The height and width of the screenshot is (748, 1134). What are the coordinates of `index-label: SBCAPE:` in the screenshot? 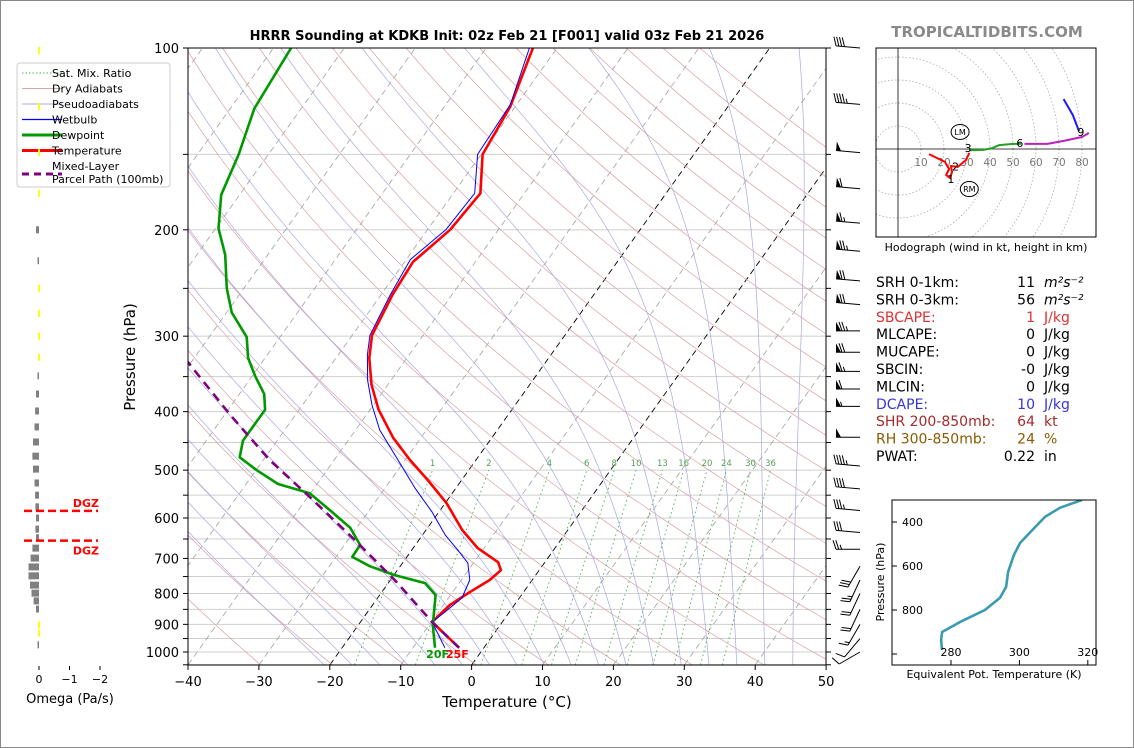 It's located at (906, 318).